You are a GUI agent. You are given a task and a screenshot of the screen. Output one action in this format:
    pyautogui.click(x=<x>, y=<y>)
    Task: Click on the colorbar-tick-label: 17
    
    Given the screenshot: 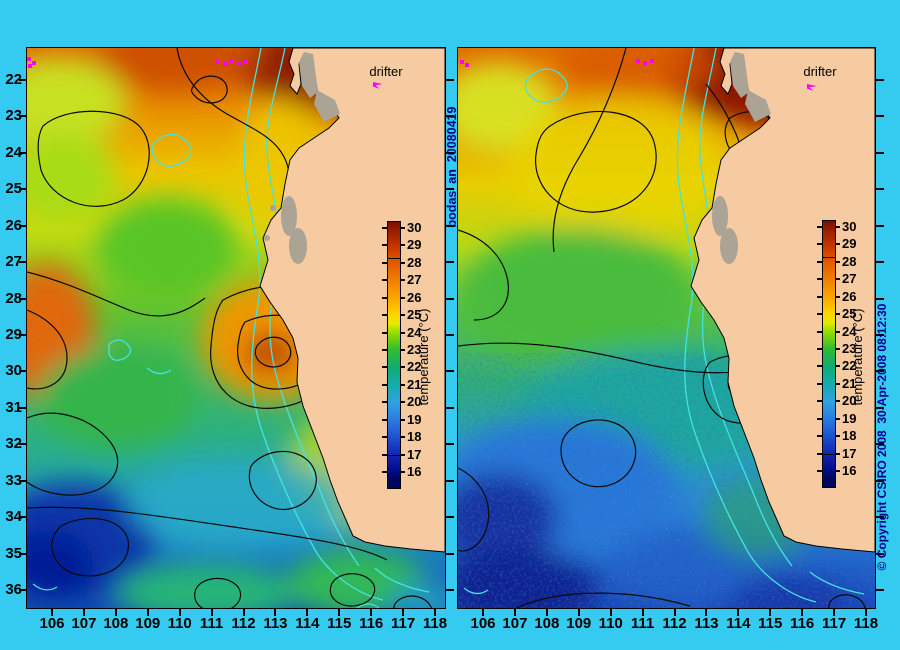 What is the action you would take?
    pyautogui.click(x=414, y=454)
    